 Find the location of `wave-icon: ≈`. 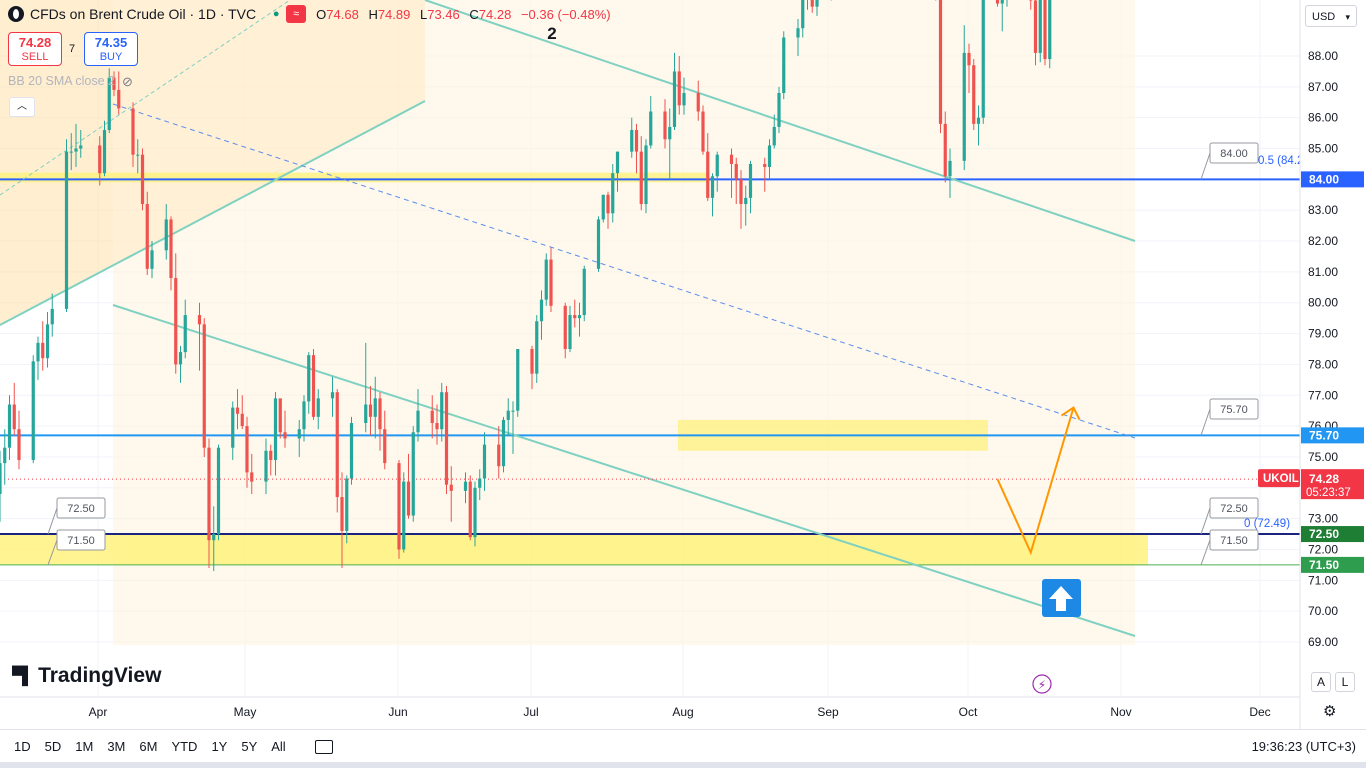

wave-icon: ≈ is located at coordinates (296, 14).